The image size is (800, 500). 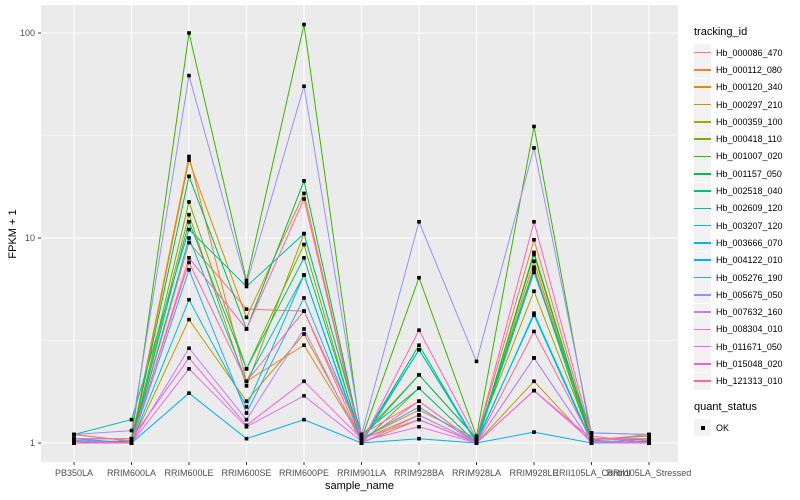 What do you see at coordinates (361, 473) in the screenshot?
I see `x-tick-label: RRIM901LA` at bounding box center [361, 473].